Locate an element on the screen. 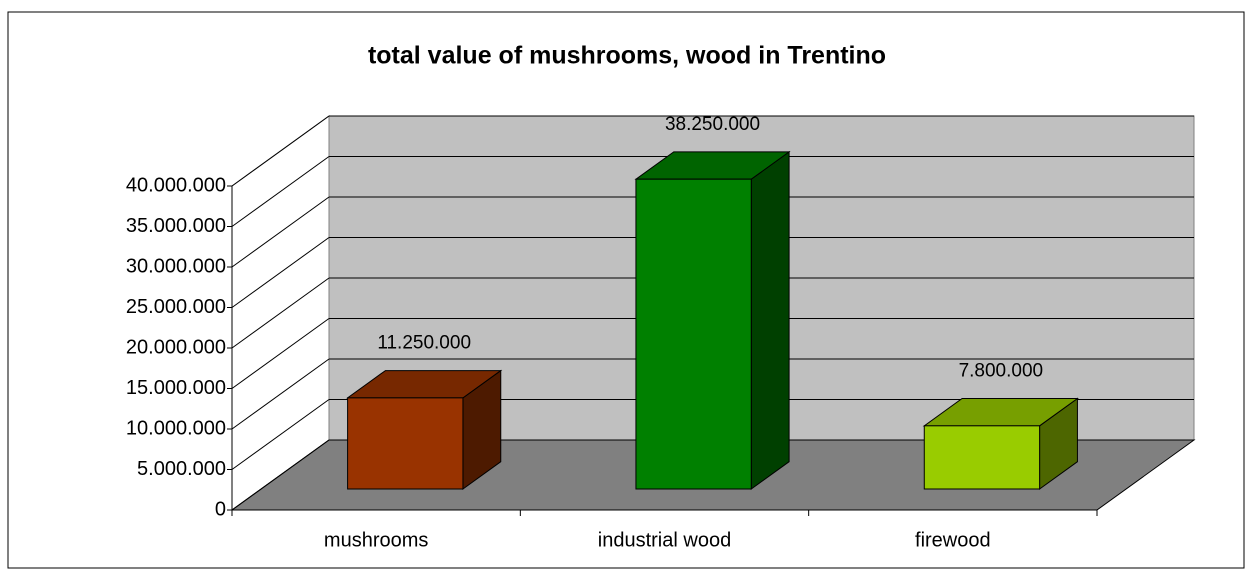  y-tick-label: 25.000.000 is located at coordinates (176, 307).